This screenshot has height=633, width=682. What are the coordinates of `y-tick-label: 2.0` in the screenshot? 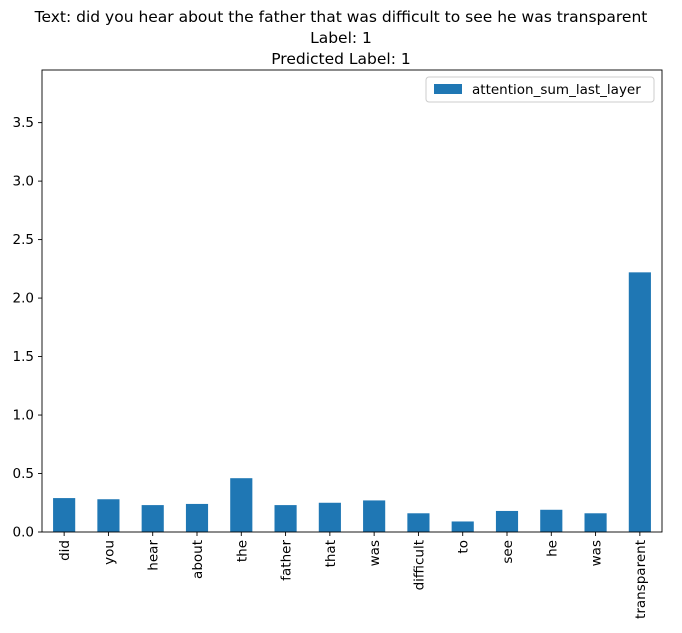 It's located at (23, 299).